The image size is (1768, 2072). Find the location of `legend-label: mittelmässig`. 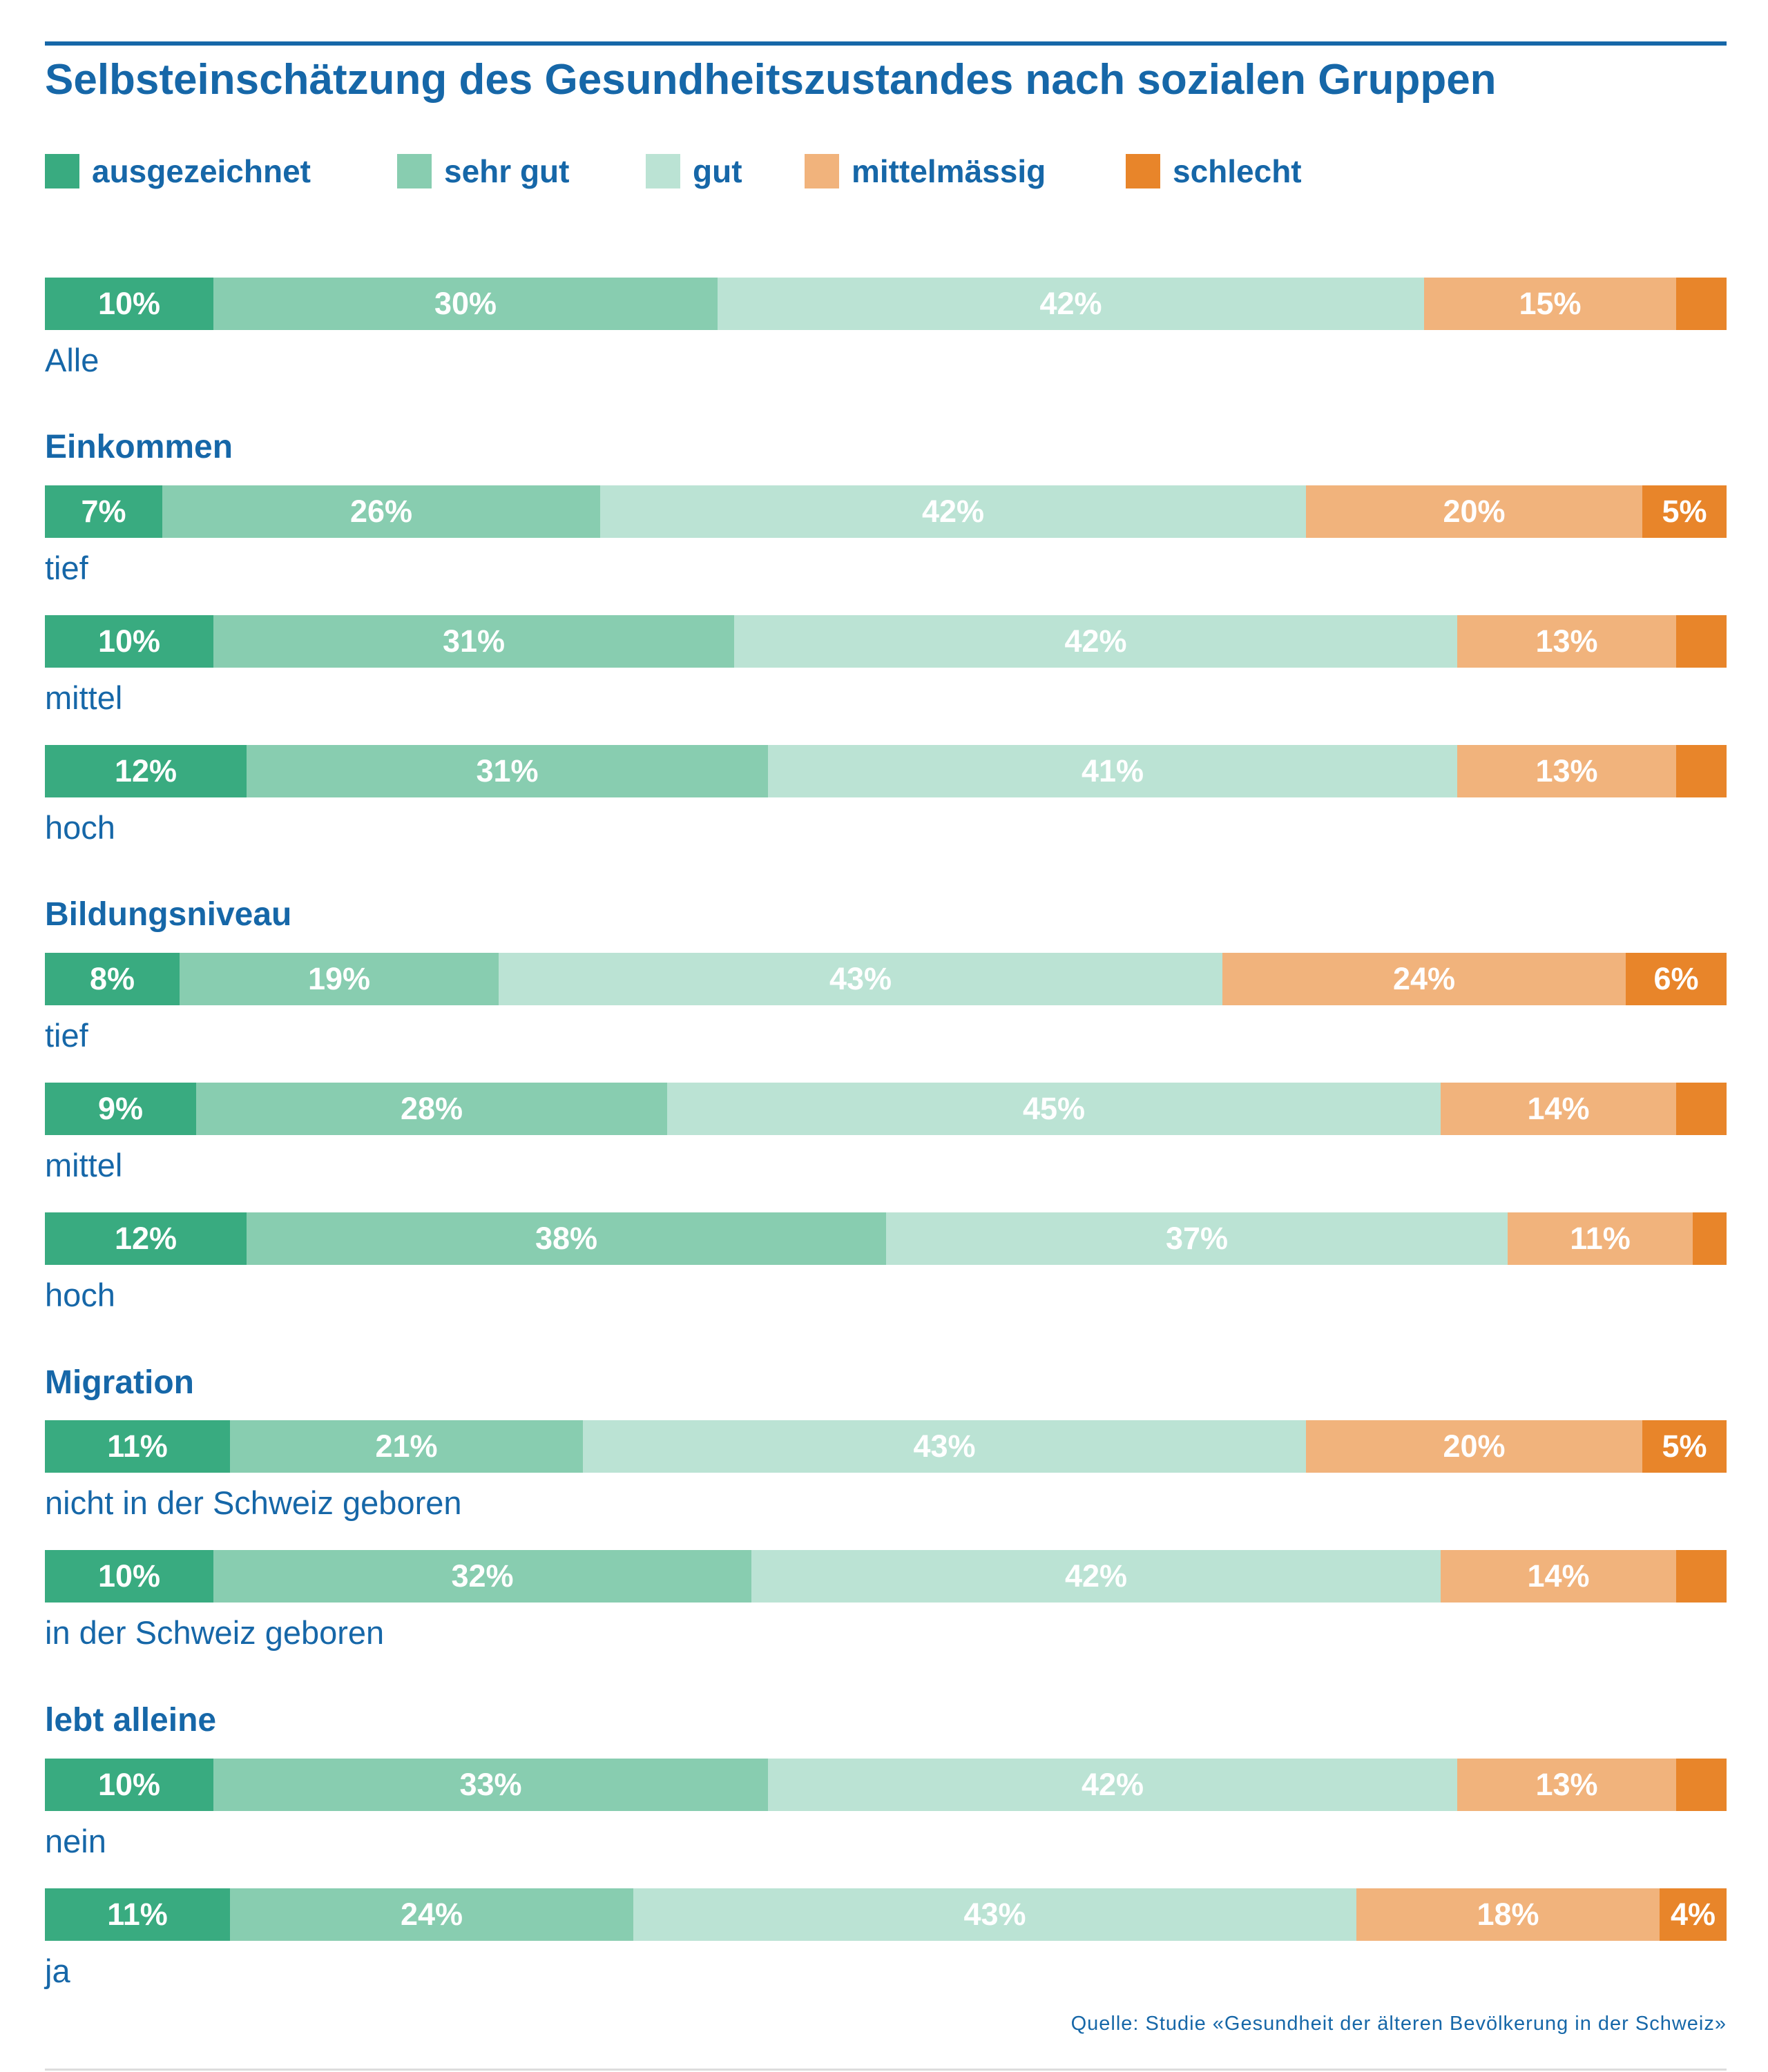

legend-label: mittelmässig is located at coordinates (949, 171).